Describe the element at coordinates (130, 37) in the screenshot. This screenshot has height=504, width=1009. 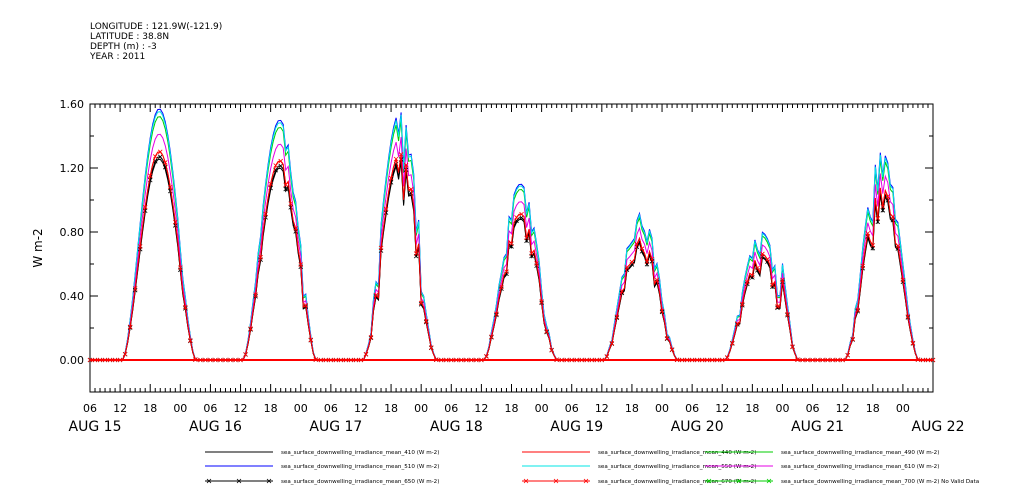
I see `header-latitude: LATITUDE : 38.8N` at that location.